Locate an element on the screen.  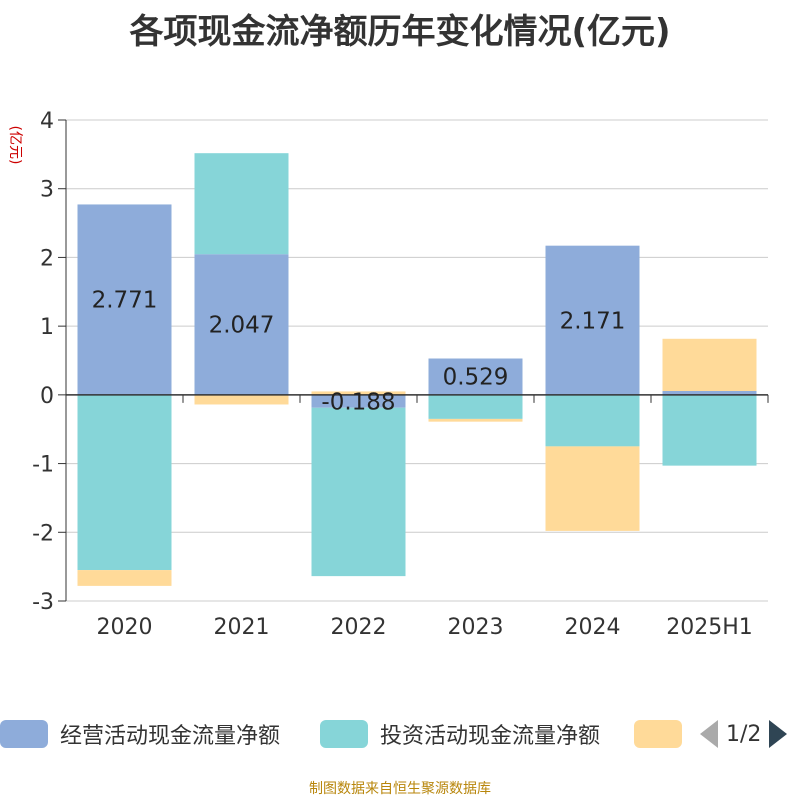
y-tick-label: -2 is located at coordinates (43, 533).